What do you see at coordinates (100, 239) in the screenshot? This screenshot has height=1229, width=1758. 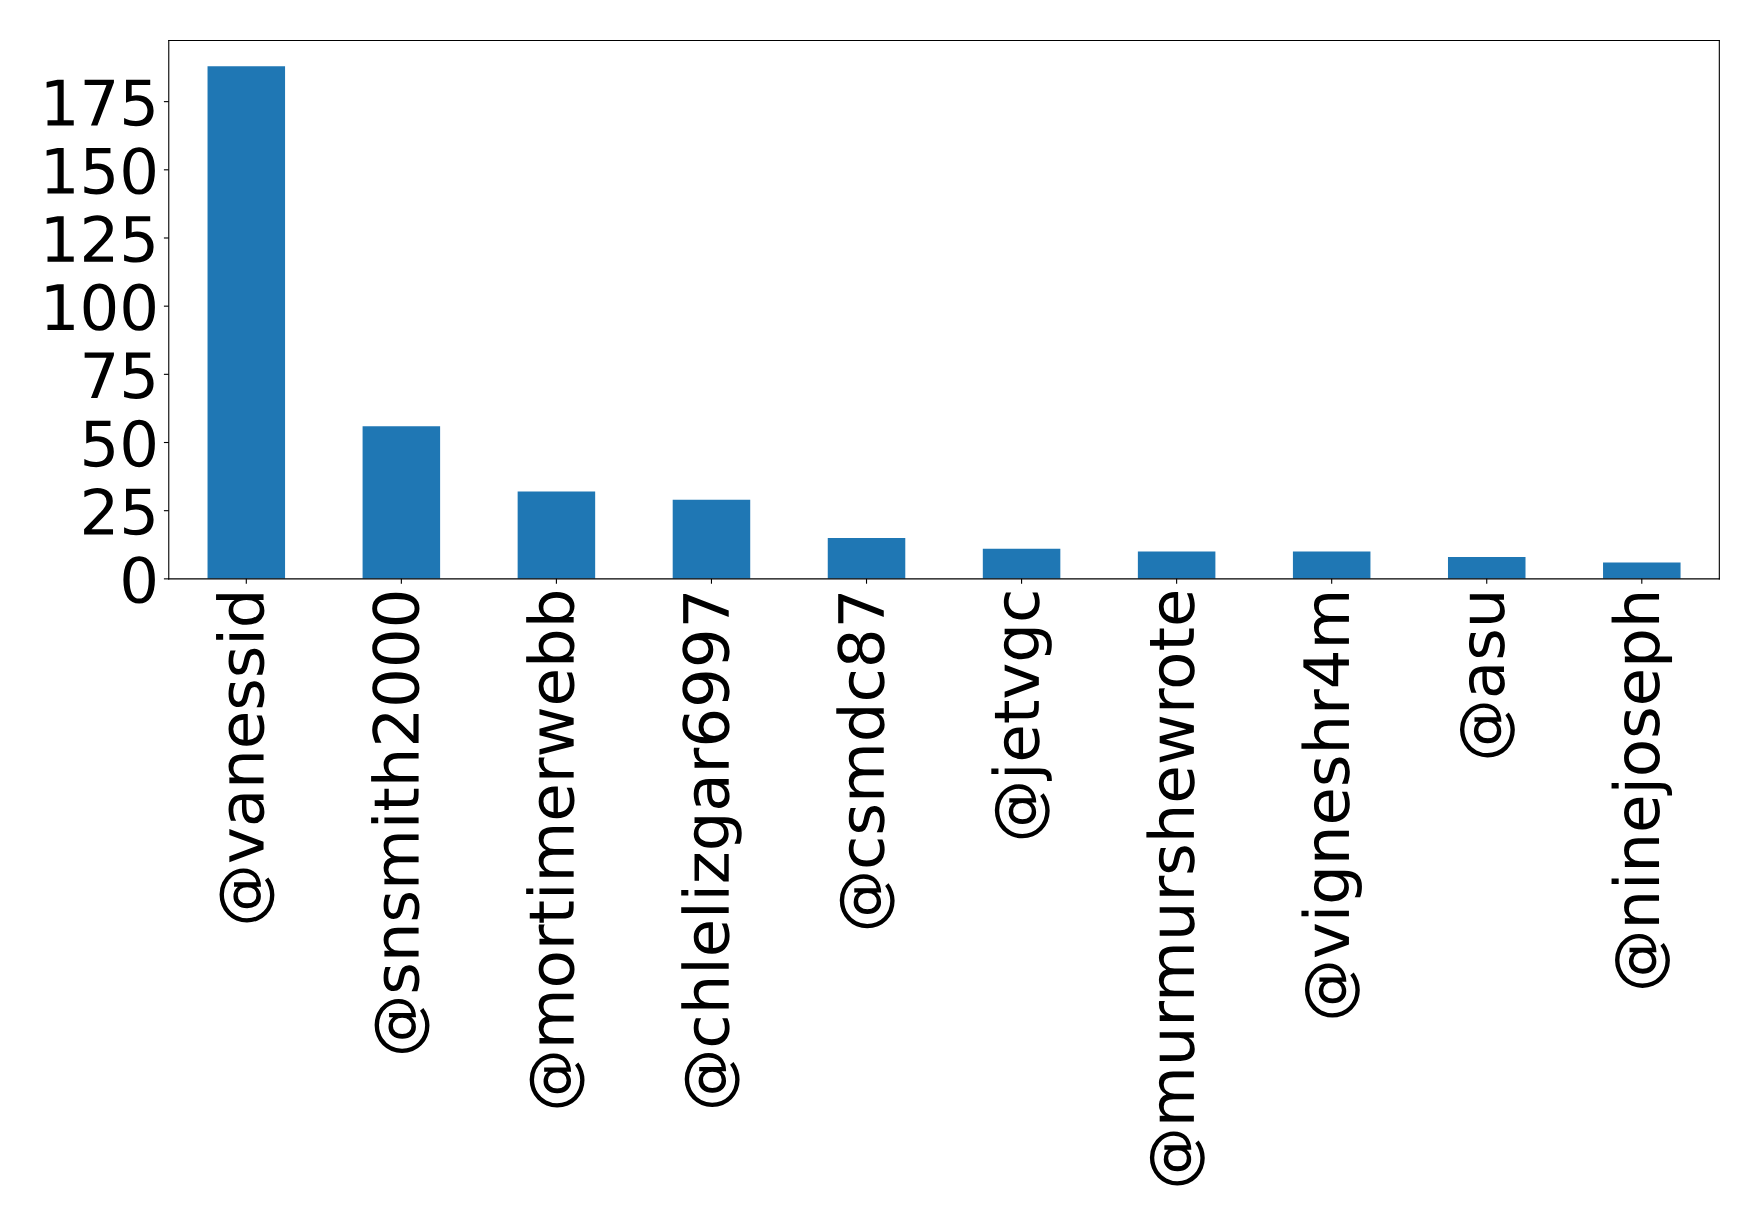 I see `y-tick-label: 125` at bounding box center [100, 239].